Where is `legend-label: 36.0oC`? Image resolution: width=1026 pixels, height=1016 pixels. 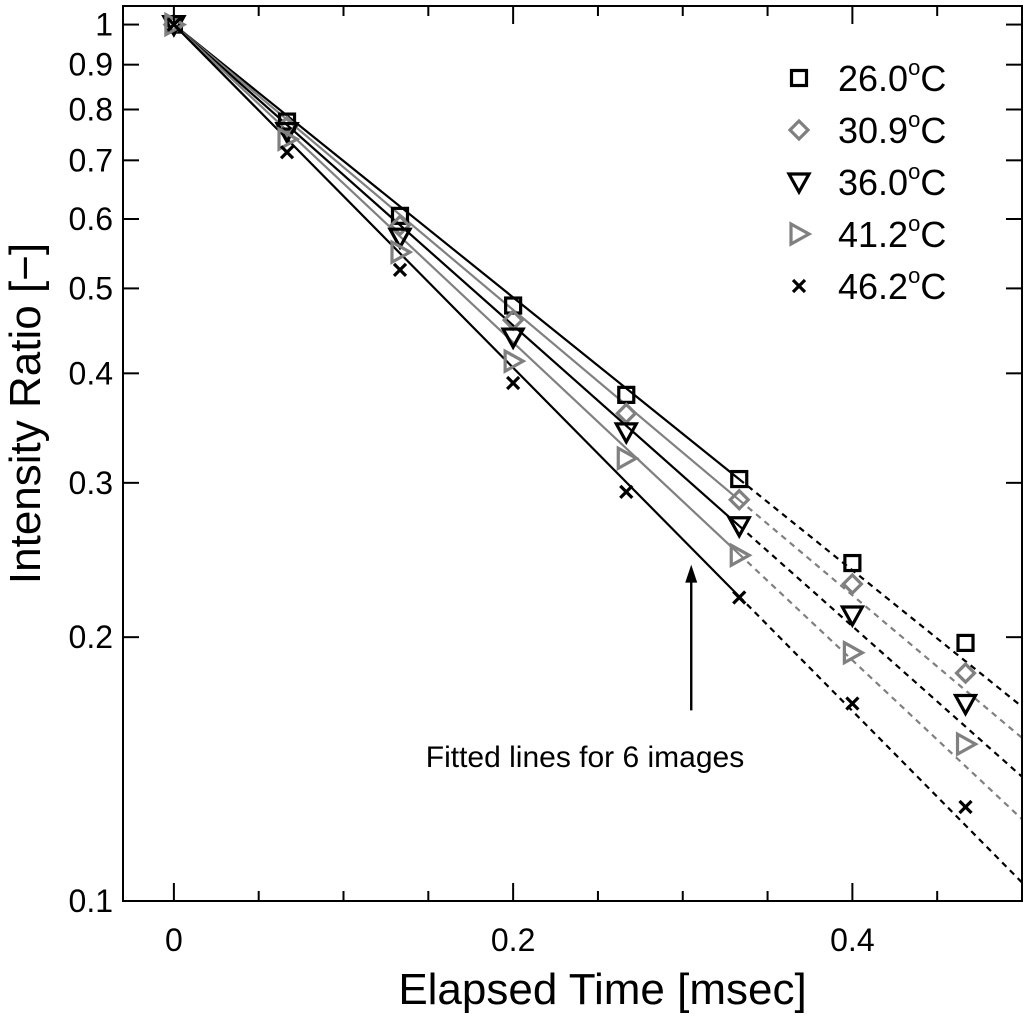 legend-label: 36.0oC is located at coordinates (892, 181).